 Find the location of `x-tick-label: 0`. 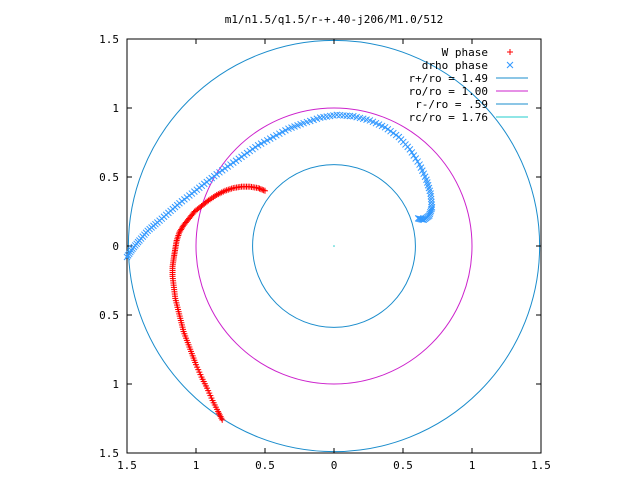

x-tick-label: 0 is located at coordinates (334, 465).